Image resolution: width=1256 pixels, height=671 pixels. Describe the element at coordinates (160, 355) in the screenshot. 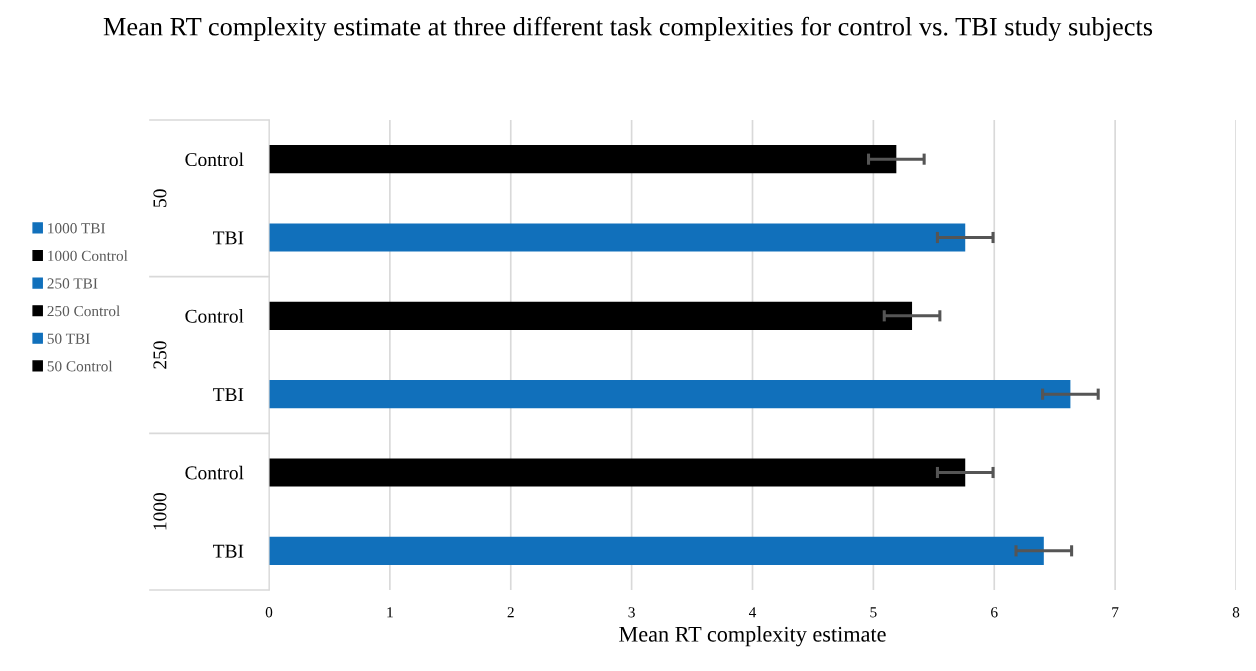

I see `text: 250` at that location.